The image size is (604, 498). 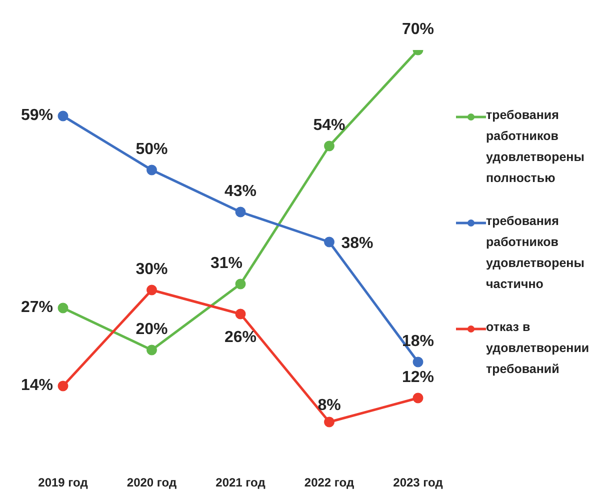 What do you see at coordinates (329, 483) in the screenshot?
I see `x-tick-label: 2022 год` at bounding box center [329, 483].